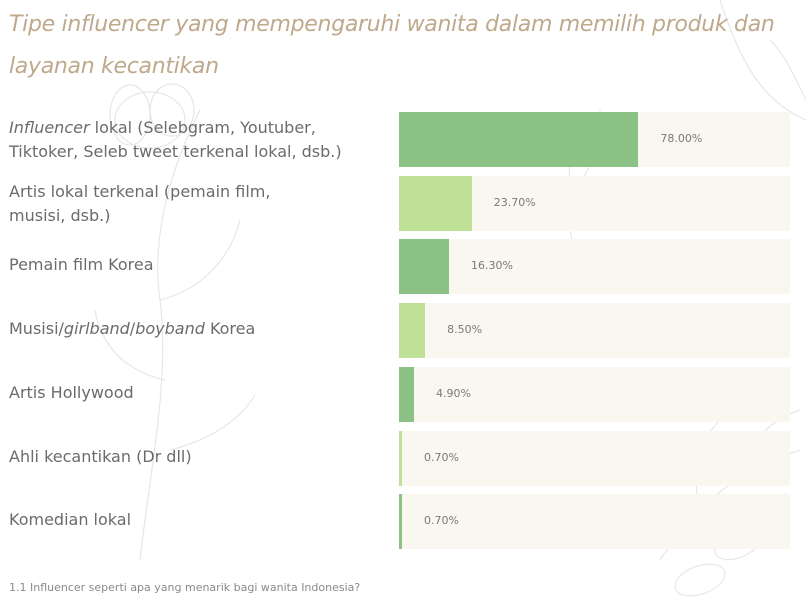 This screenshot has height=607, width=806. Describe the element at coordinates (514, 202) in the screenshot. I see `value-label: 23.70%` at that location.